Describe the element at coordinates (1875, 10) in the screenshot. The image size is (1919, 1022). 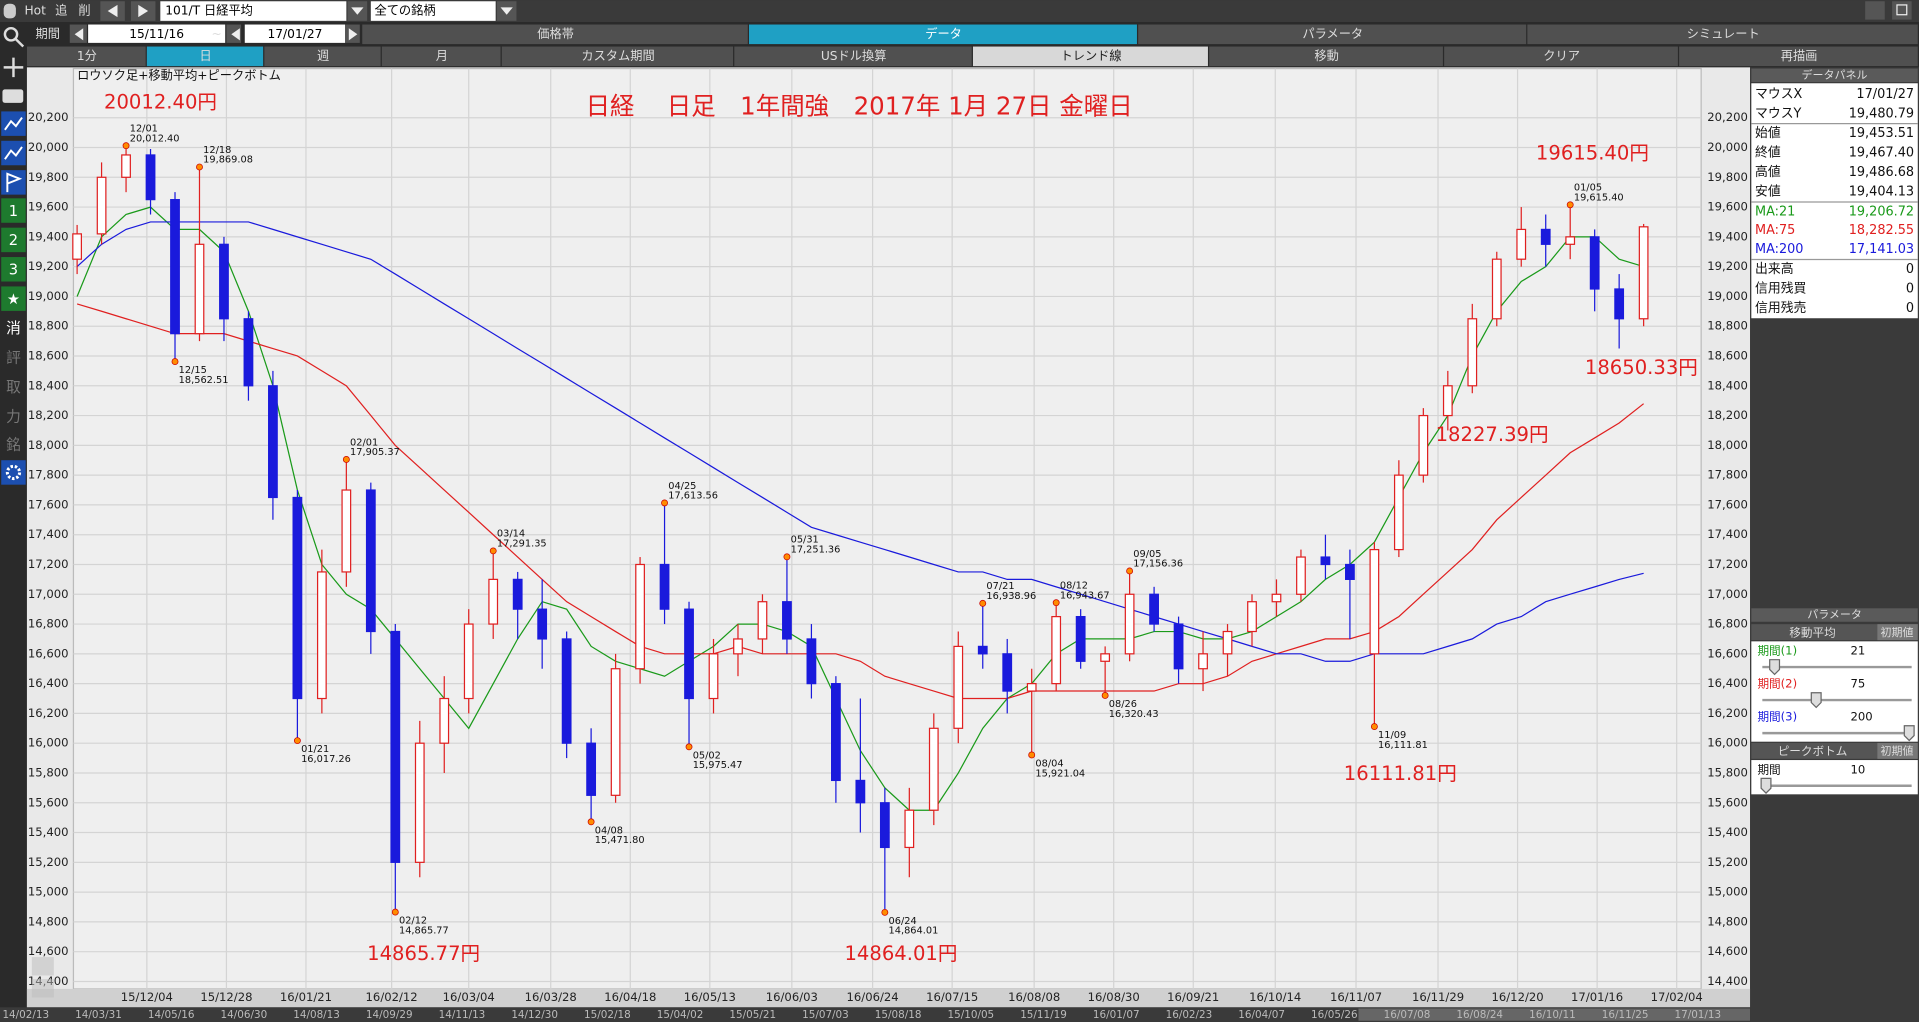
I see `minimize-button` at that location.